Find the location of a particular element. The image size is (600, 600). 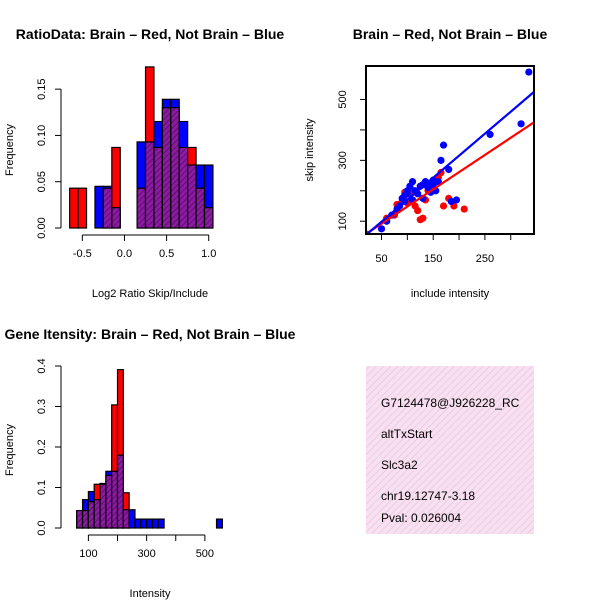

scatter-title: Brain – Red, Not Brain – Blue is located at coordinates (450, 34).